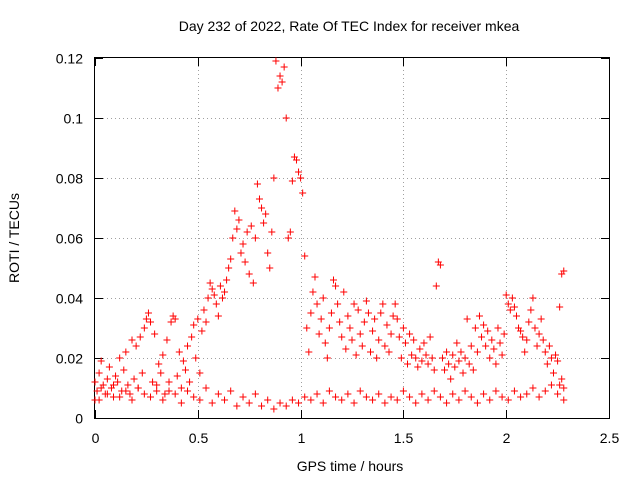 Image resolution: width=640 pixels, height=480 pixels. I want to click on y-tick-label: 0.04, so click(69, 299).